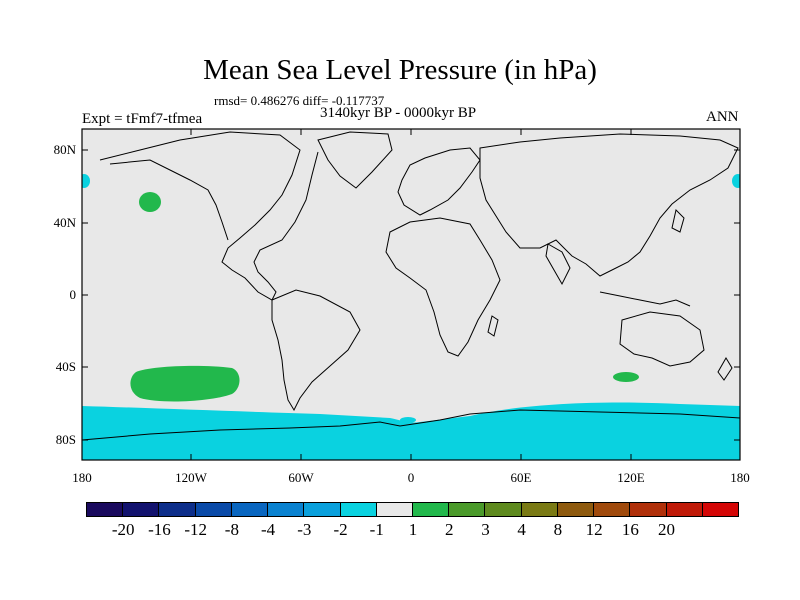 The width and height of the screenshot is (800, 600). I want to click on colorbar-label: -20, so click(123, 529).